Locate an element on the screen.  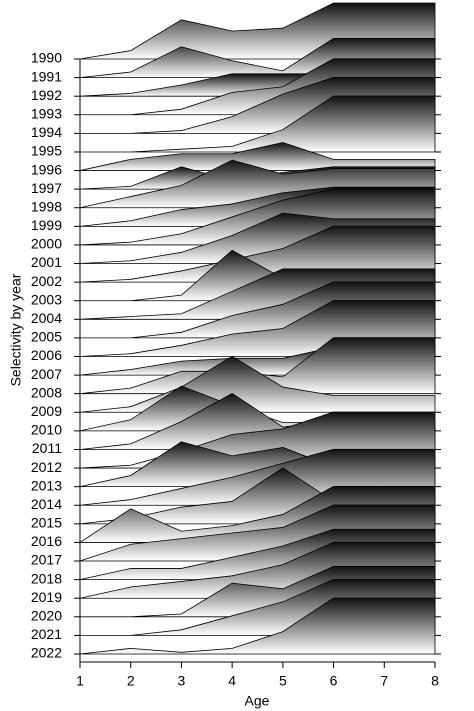
y-tick-label: 2016 is located at coordinates (46, 541).